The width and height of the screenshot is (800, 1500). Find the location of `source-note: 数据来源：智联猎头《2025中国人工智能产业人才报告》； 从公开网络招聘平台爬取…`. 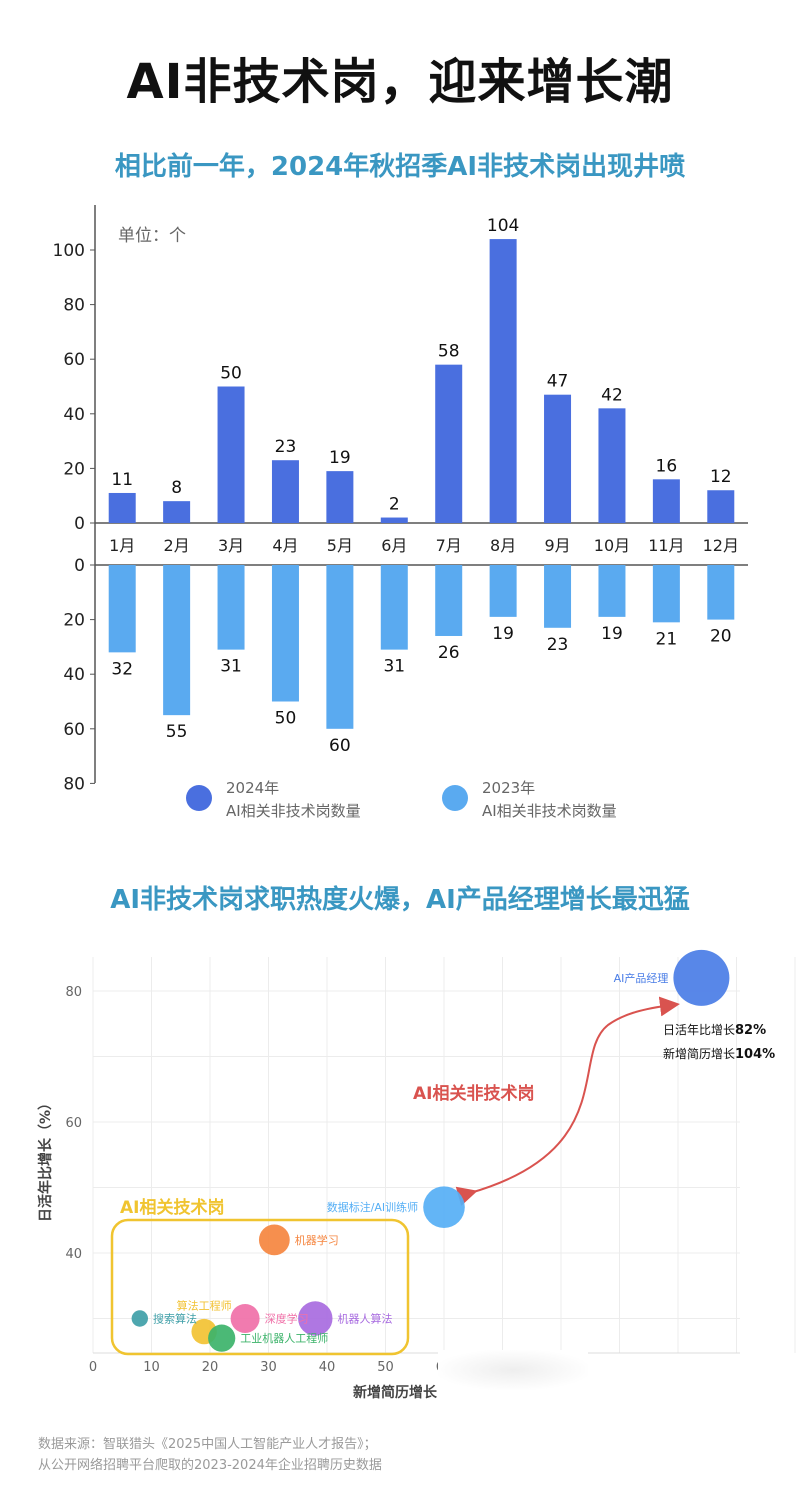

source-note: 数据来源：智联猎头《2025中国人工智能产业人才报告》； 从公开网络招聘平台爬取… is located at coordinates (318, 1455).